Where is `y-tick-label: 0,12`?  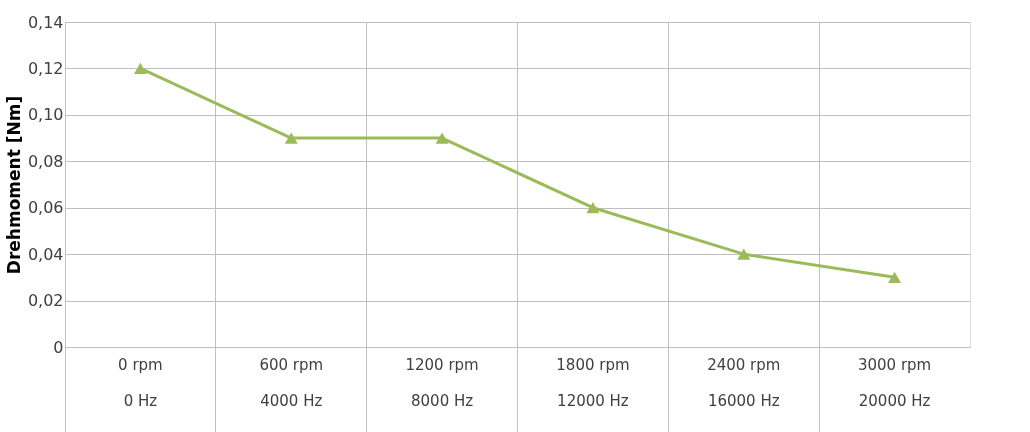
y-tick-label: 0,12 is located at coordinates (45, 68).